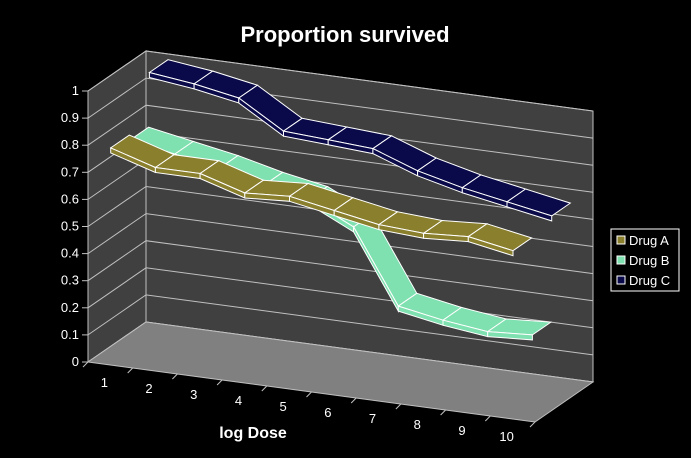  Describe the element at coordinates (344, 34) in the screenshot. I see `chart-title: Proportion survived` at that location.